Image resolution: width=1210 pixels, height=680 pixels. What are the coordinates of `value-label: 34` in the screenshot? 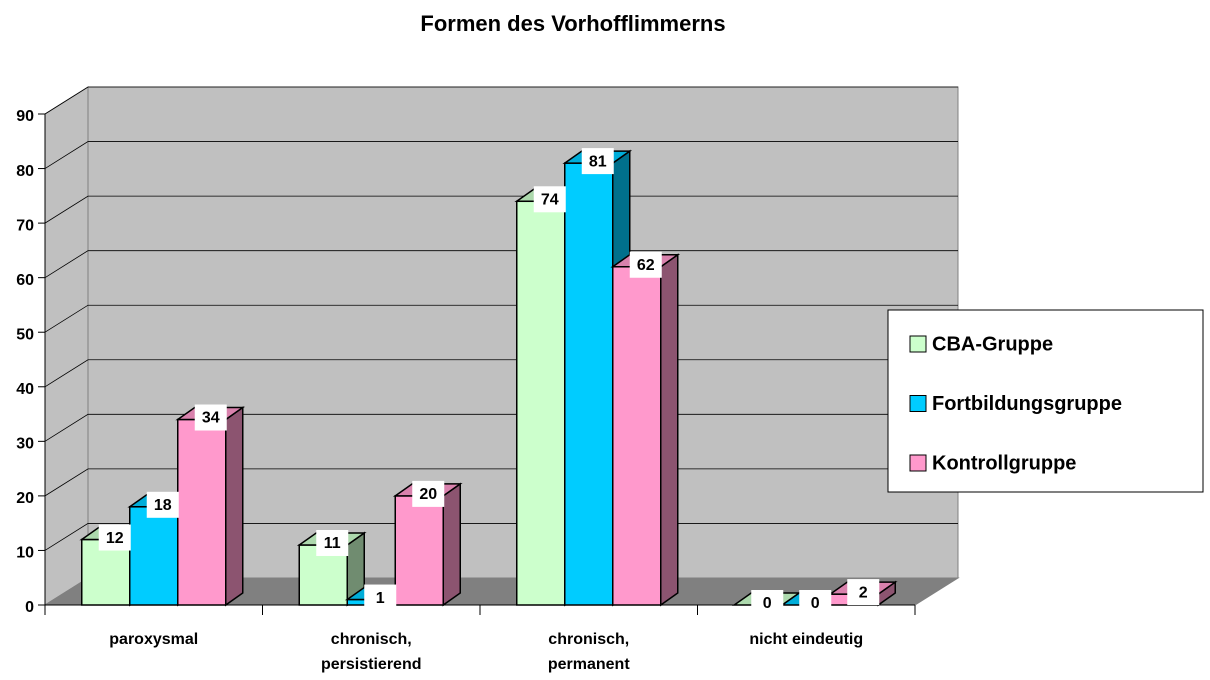 It's located at (211, 418).